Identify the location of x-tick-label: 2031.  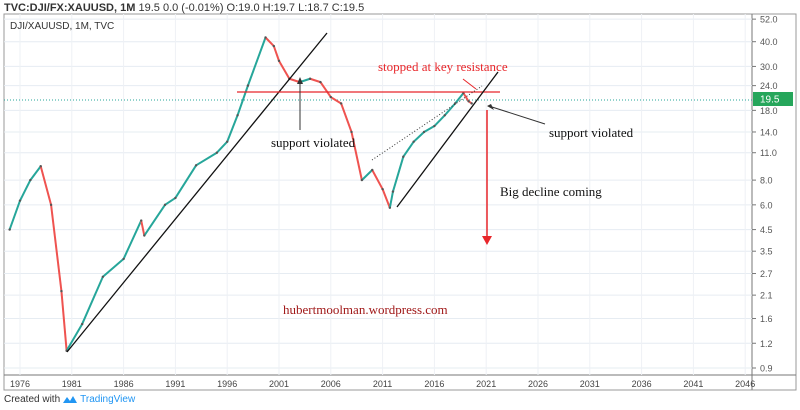
(590, 384).